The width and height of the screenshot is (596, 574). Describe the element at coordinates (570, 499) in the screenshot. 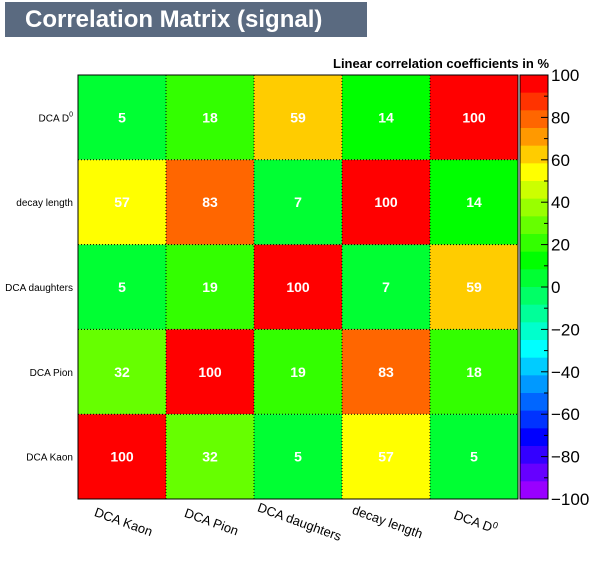

I see `color-scale-tick-label: −100` at that location.